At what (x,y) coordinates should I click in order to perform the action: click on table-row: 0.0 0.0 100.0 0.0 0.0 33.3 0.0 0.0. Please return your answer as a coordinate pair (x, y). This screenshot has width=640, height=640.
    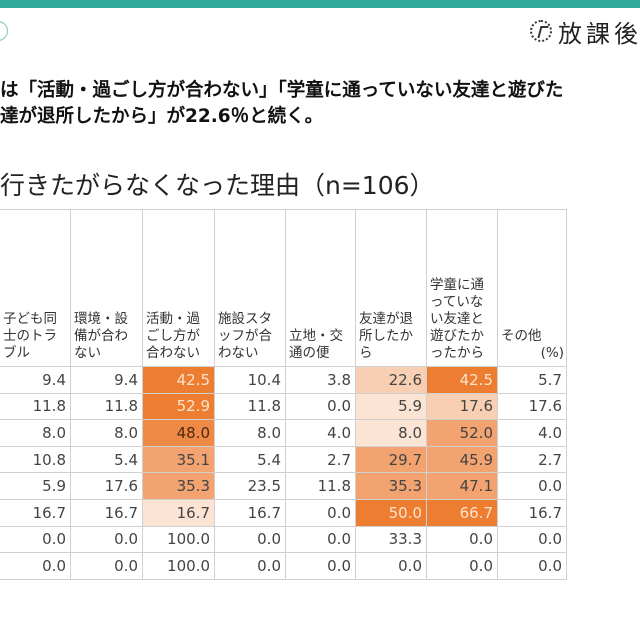
    Looking at the image, I should click on (283, 539).